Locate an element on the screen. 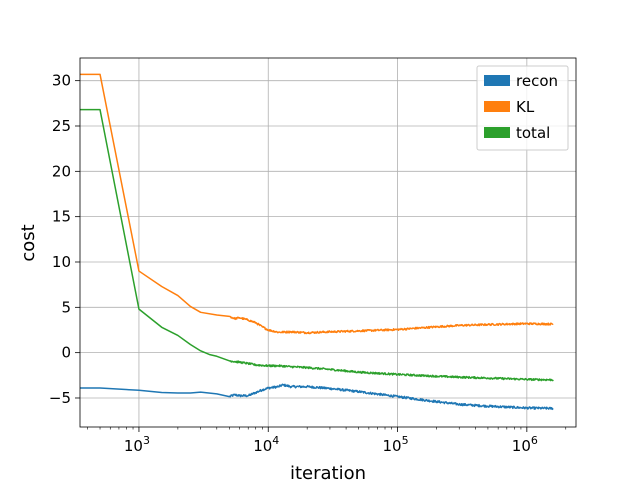 This screenshot has height=480, width=640. x-tick-label: 10⁴ is located at coordinates (266, 444).